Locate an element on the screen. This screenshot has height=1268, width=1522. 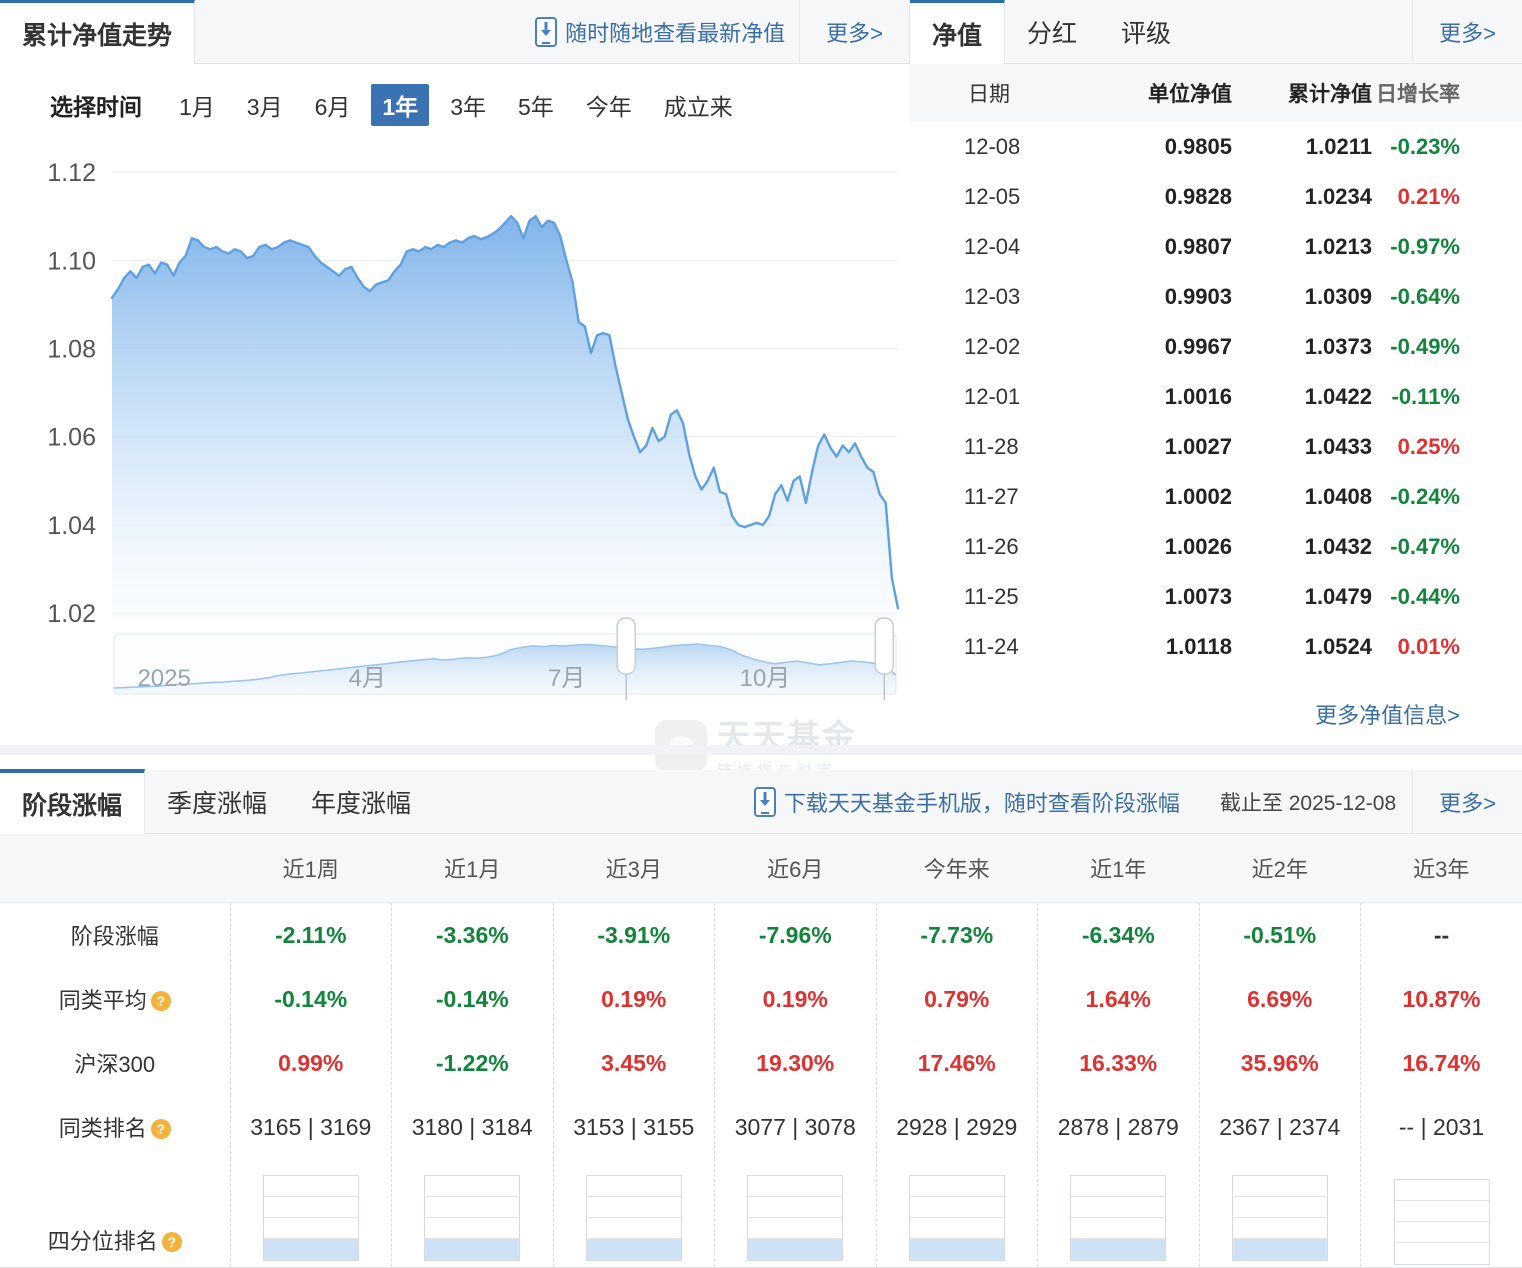
cell-value: -1.22% is located at coordinates (472, 1063).